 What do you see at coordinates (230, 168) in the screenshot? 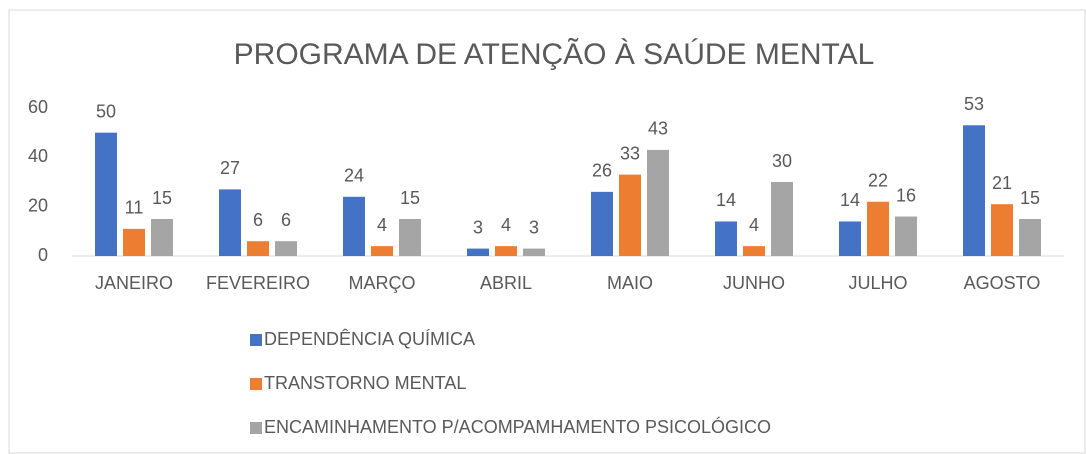
I see `data-label: 27` at bounding box center [230, 168].